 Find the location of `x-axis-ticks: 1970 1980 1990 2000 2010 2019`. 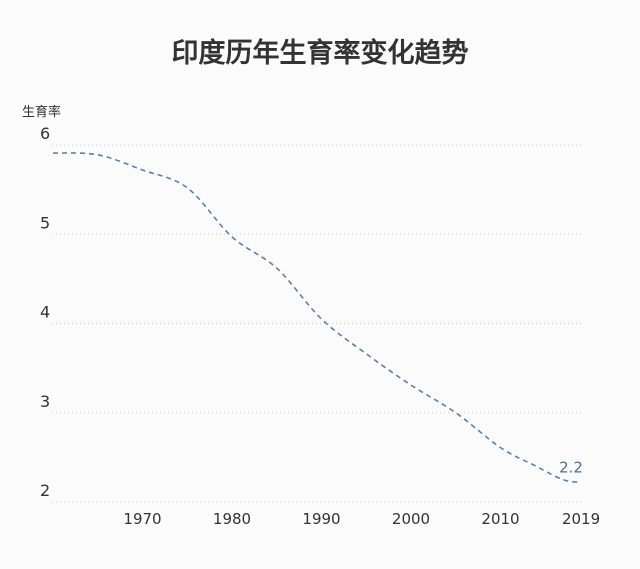

x-axis-ticks: 1970 1980 1990 2000 2010 2019 is located at coordinates (361, 519).